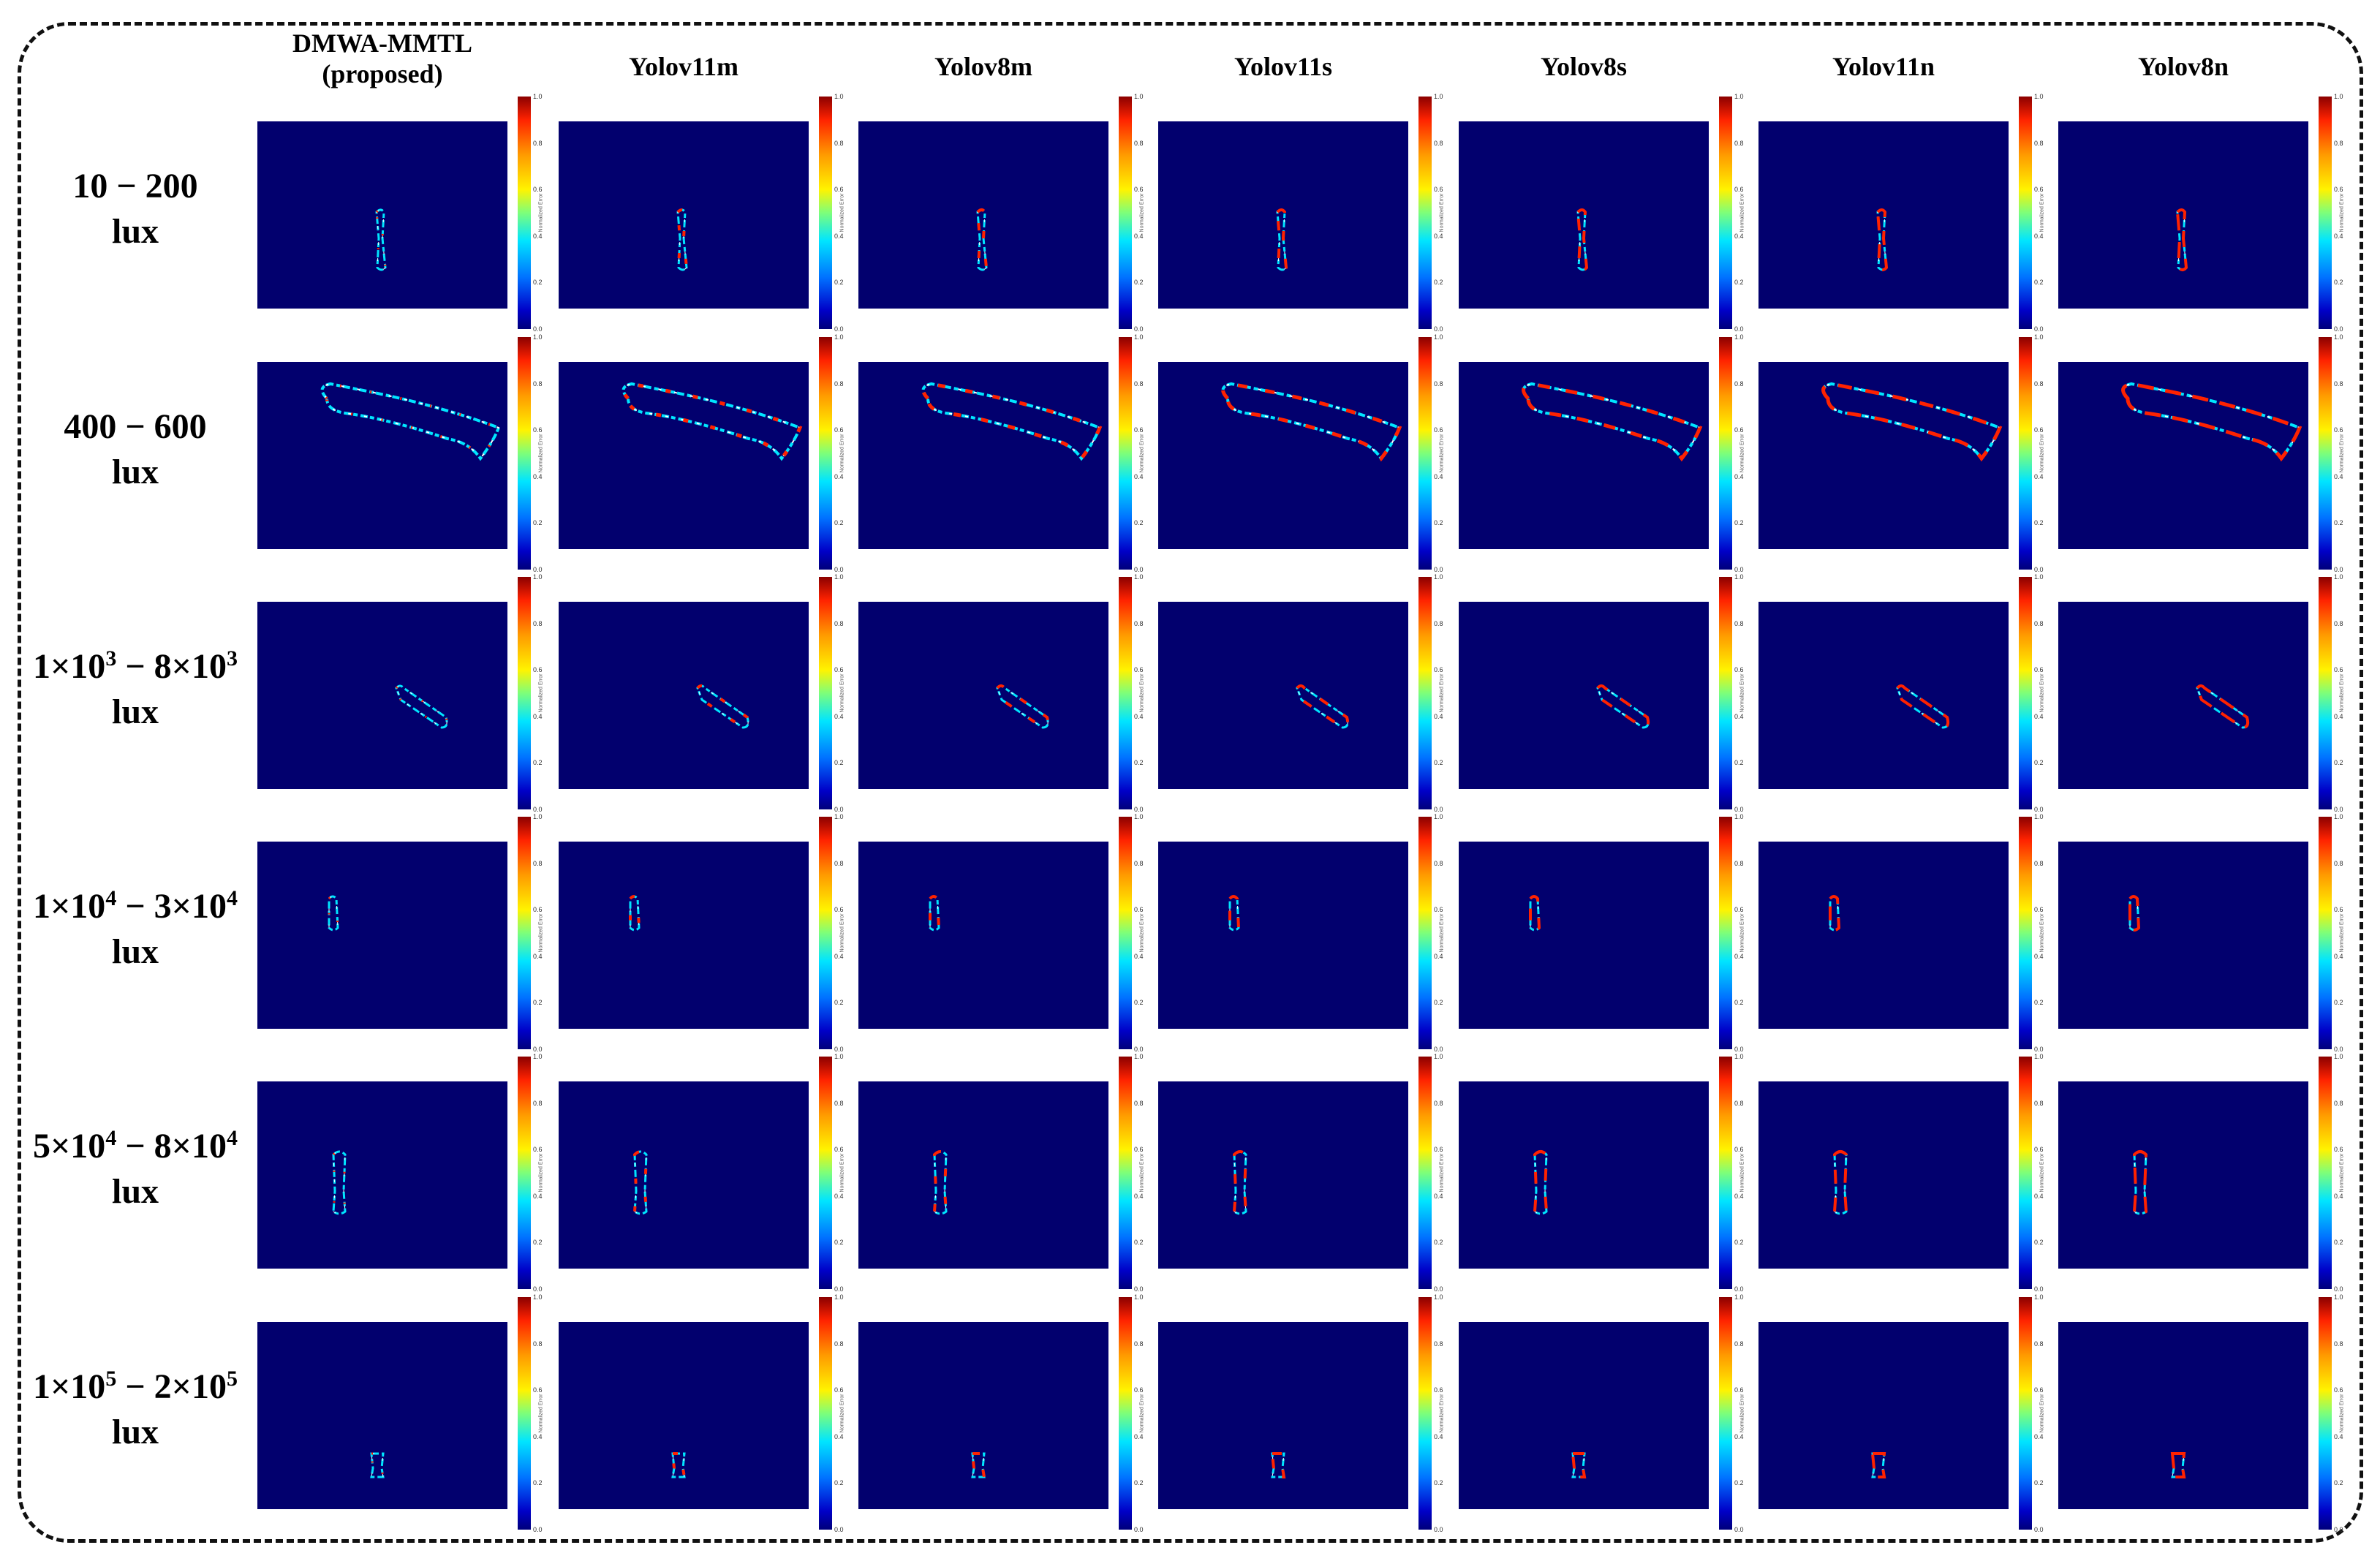 This screenshot has width=2380, height=1564. What do you see at coordinates (1584, 66) in the screenshot?
I see `column-header: Yolov8s` at bounding box center [1584, 66].